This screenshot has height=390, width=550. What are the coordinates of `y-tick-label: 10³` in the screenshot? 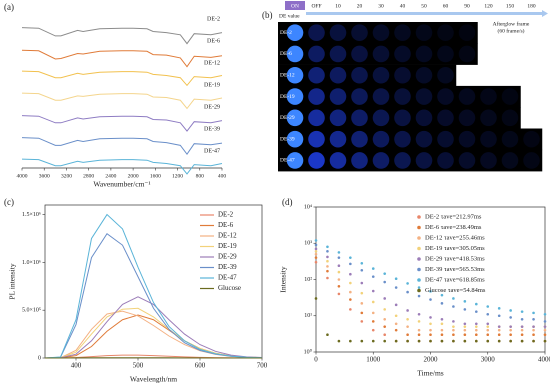 It's located at (308, 244).